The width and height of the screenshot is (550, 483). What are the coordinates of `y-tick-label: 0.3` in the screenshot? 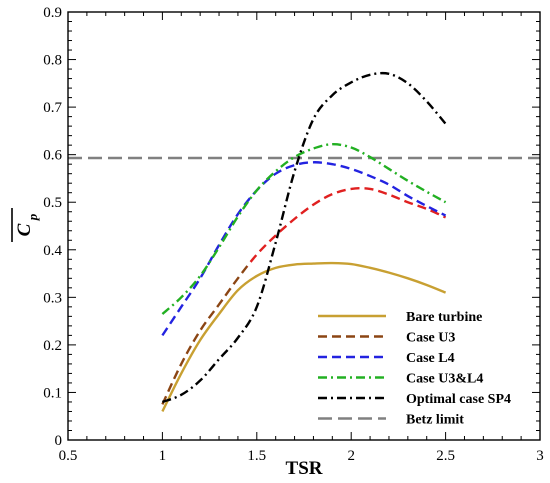 It's located at (52, 298).